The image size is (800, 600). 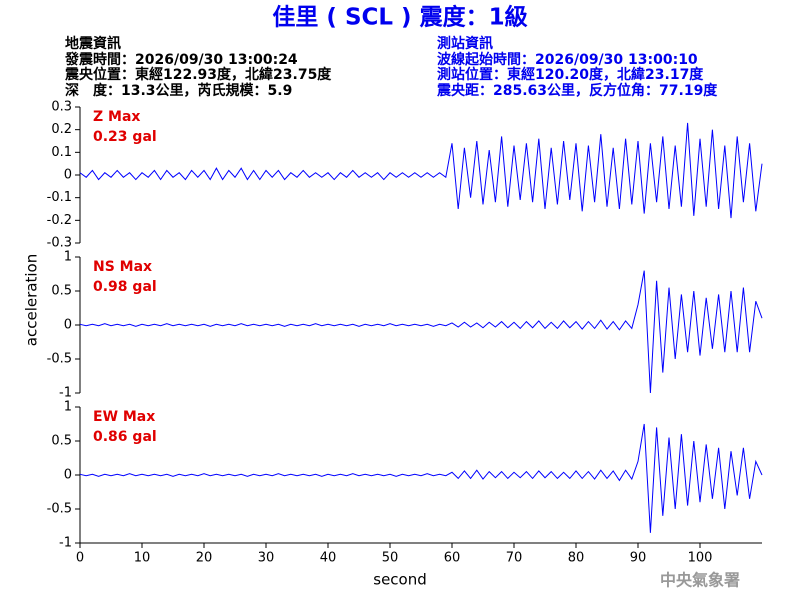 What do you see at coordinates (328, 558) in the screenshot?
I see `x-tick-label: 40` at bounding box center [328, 558].